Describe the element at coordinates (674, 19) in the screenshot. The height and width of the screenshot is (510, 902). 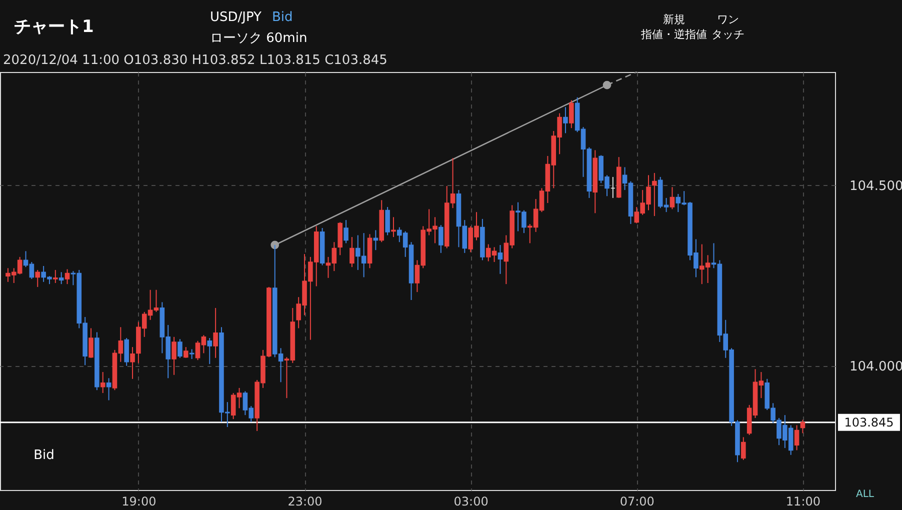
I see `text: 新規` at that location.